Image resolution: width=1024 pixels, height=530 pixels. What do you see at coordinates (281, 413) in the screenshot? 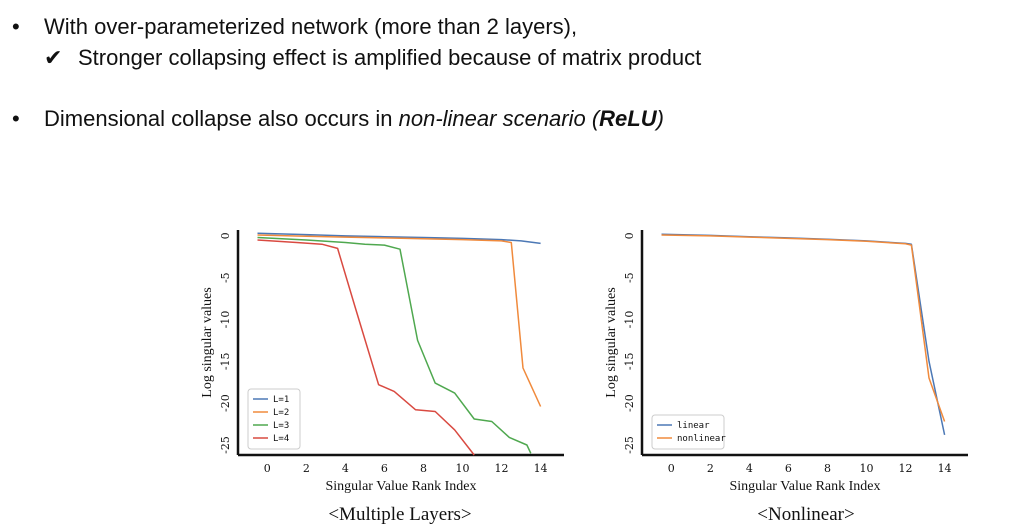
I see `legend-entry-label: L=2` at bounding box center [281, 413].